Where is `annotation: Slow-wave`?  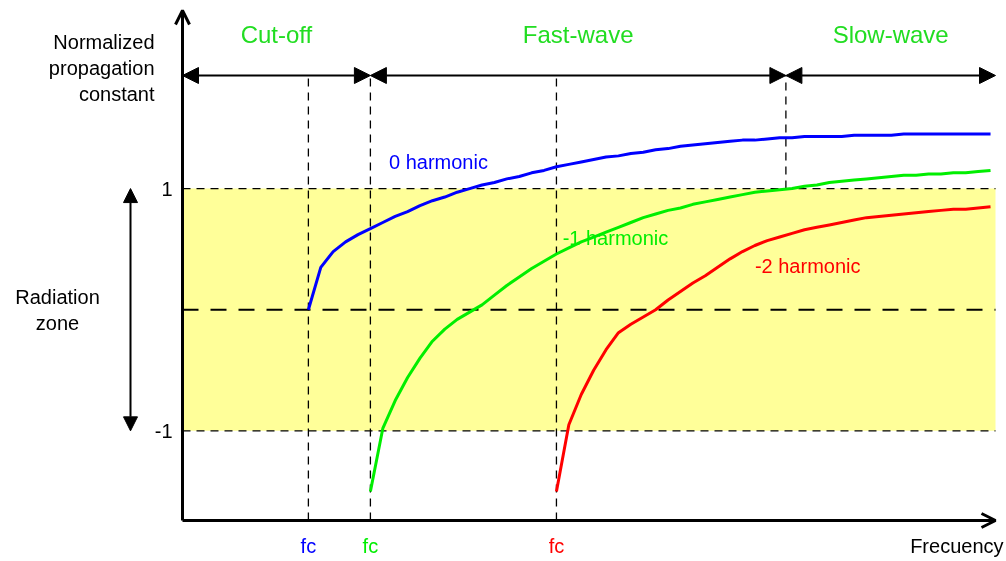
annotation: Slow-wave is located at coordinates (890, 34).